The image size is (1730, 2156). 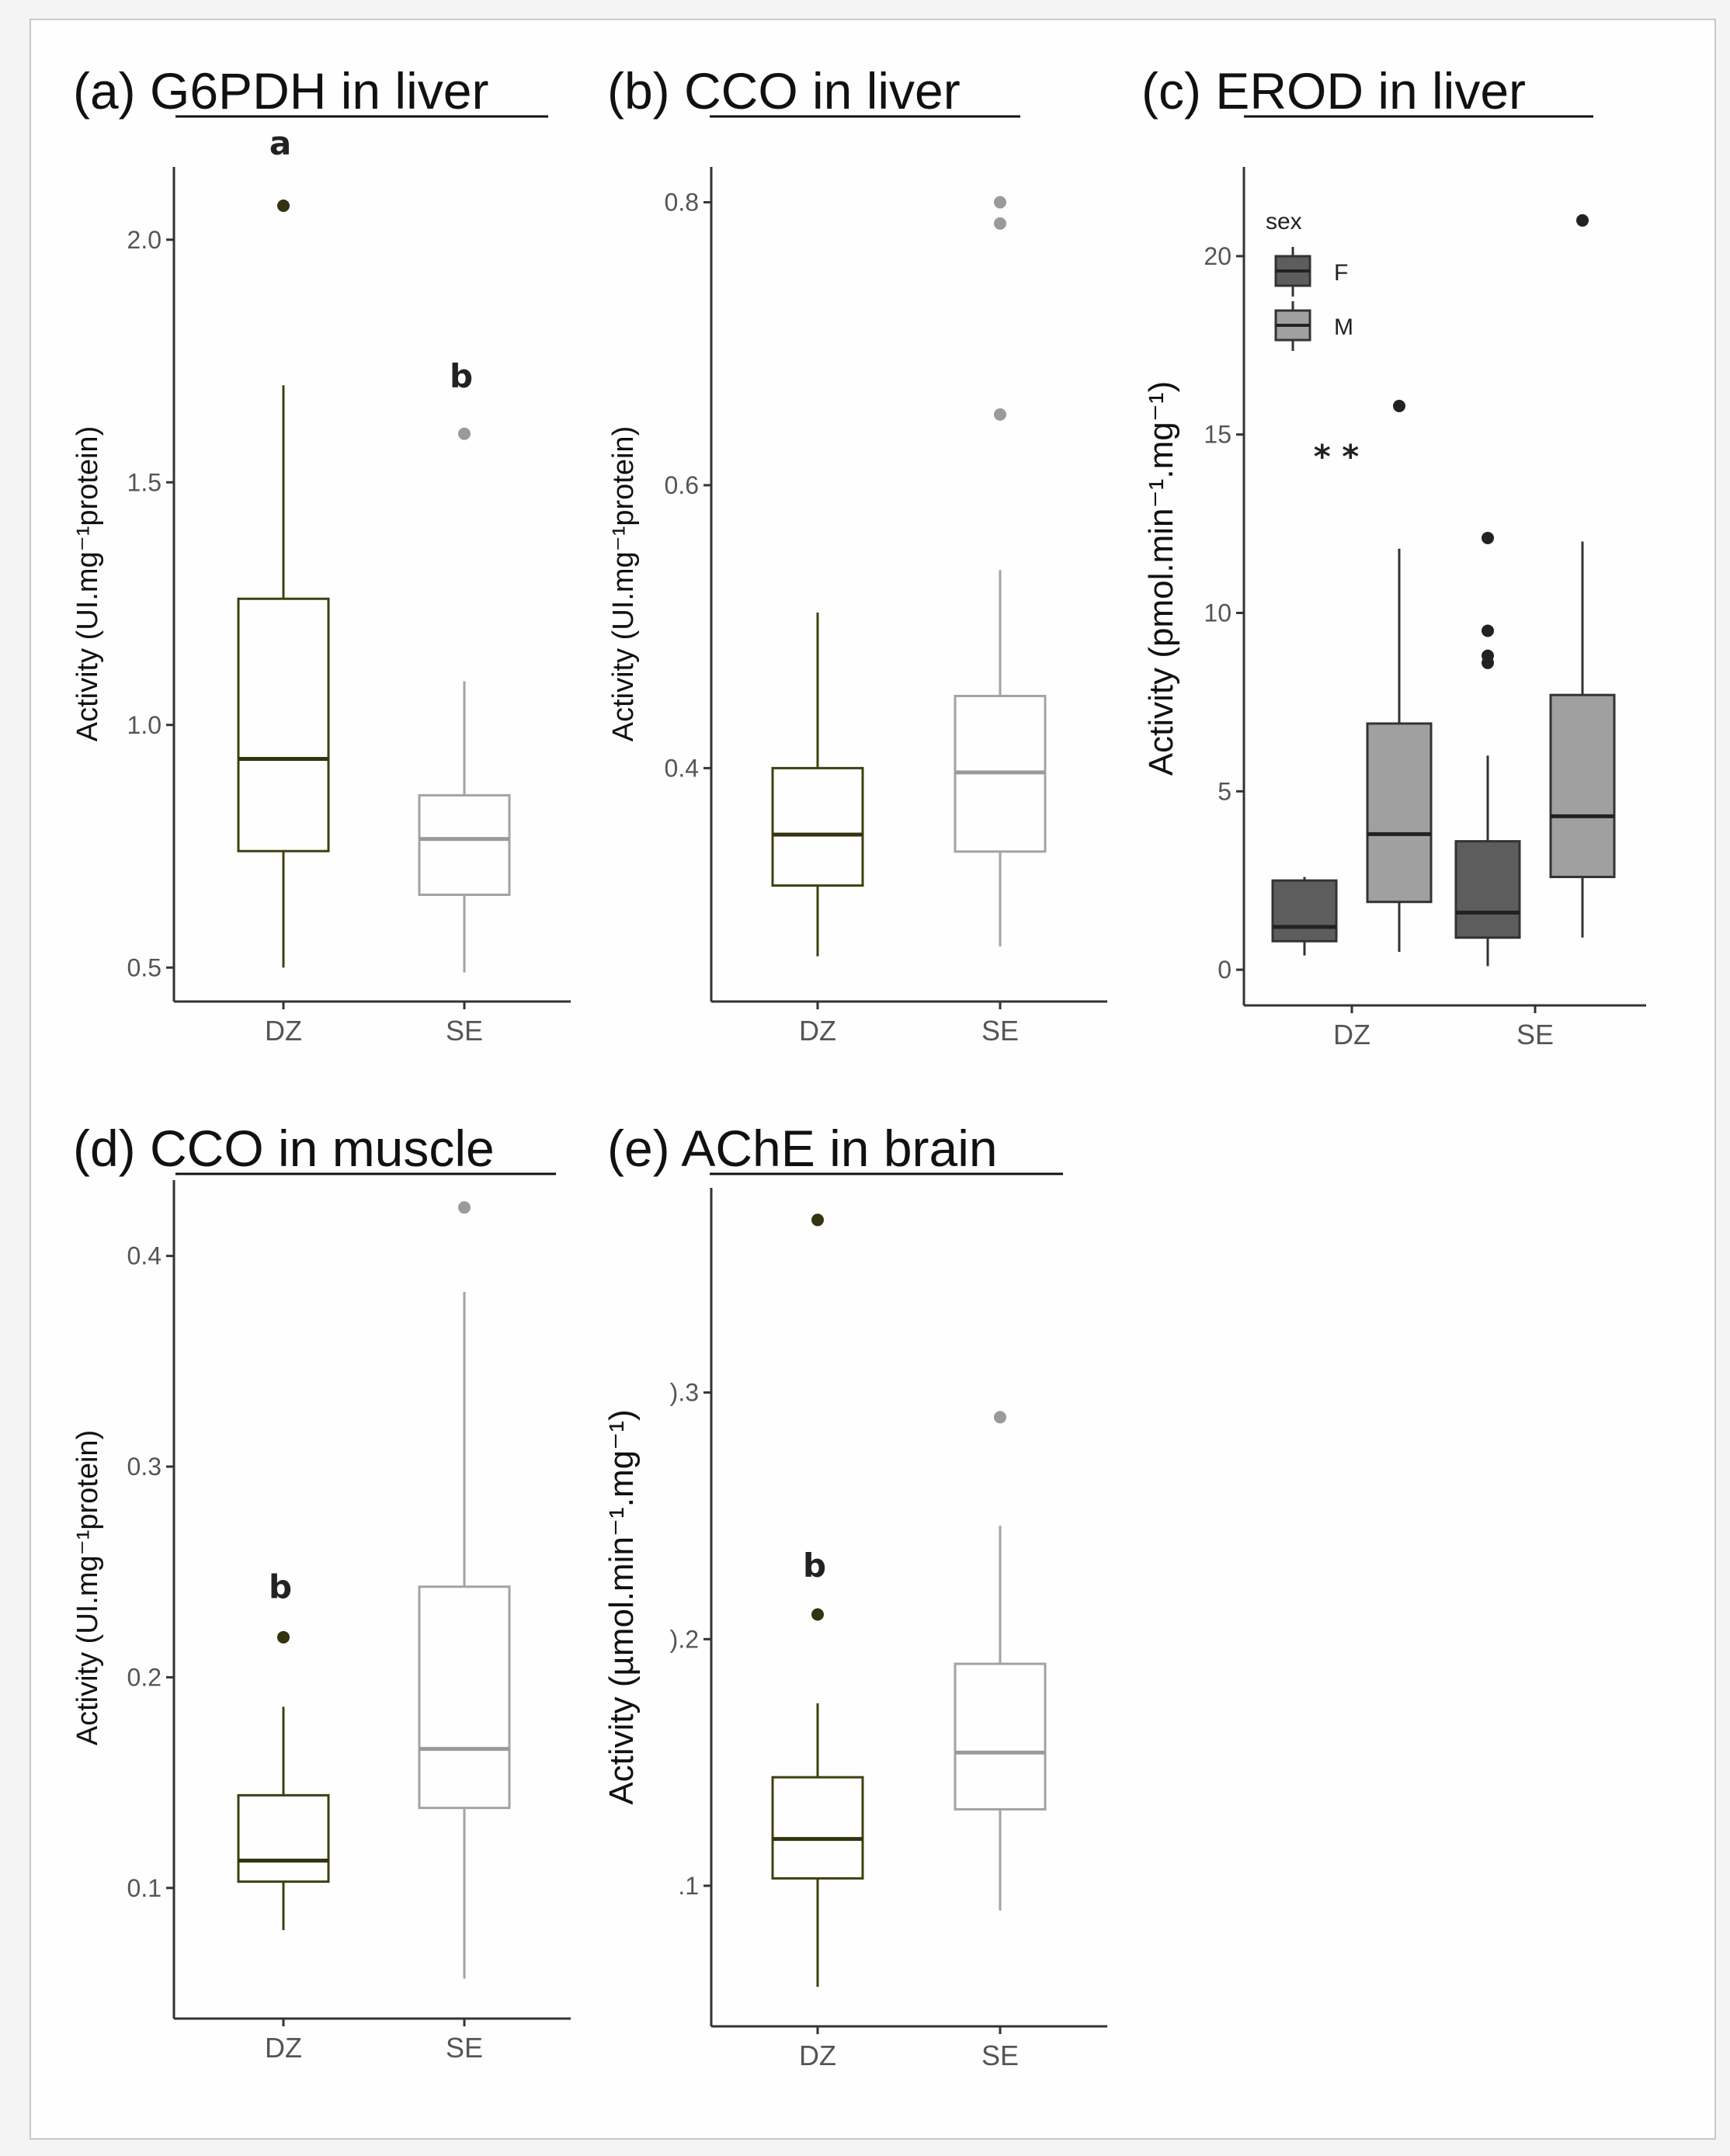 I want to click on y-tick-label: 2.0, so click(x=144, y=240).